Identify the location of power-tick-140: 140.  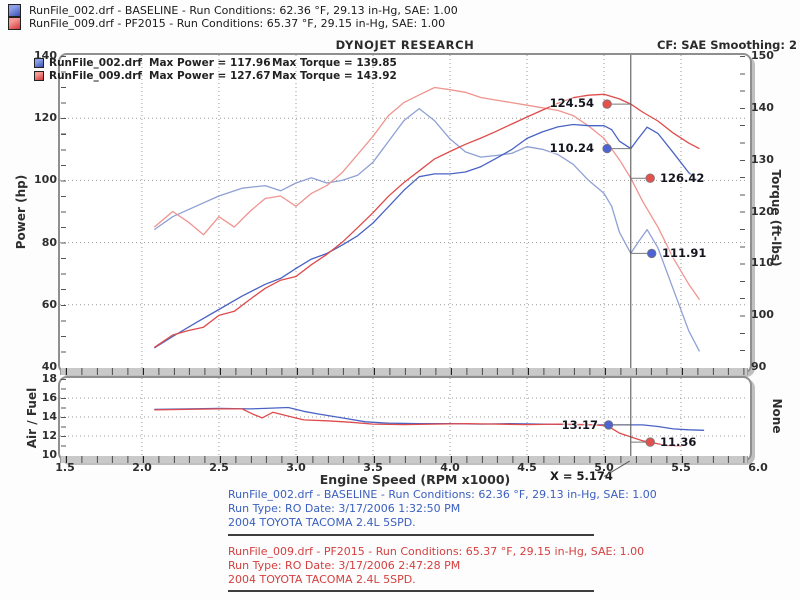
(45, 55).